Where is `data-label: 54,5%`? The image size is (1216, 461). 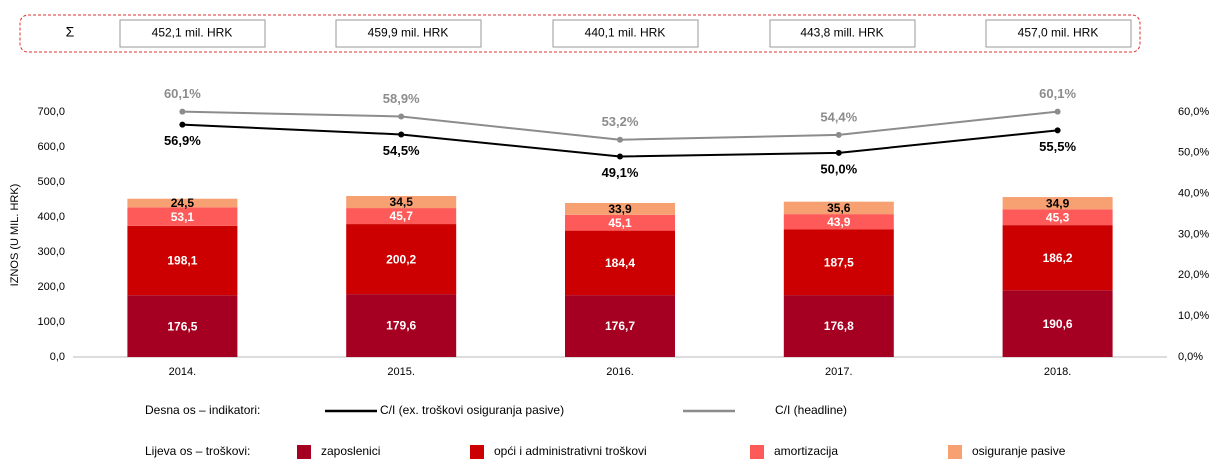
data-label: 54,5% is located at coordinates (401, 150).